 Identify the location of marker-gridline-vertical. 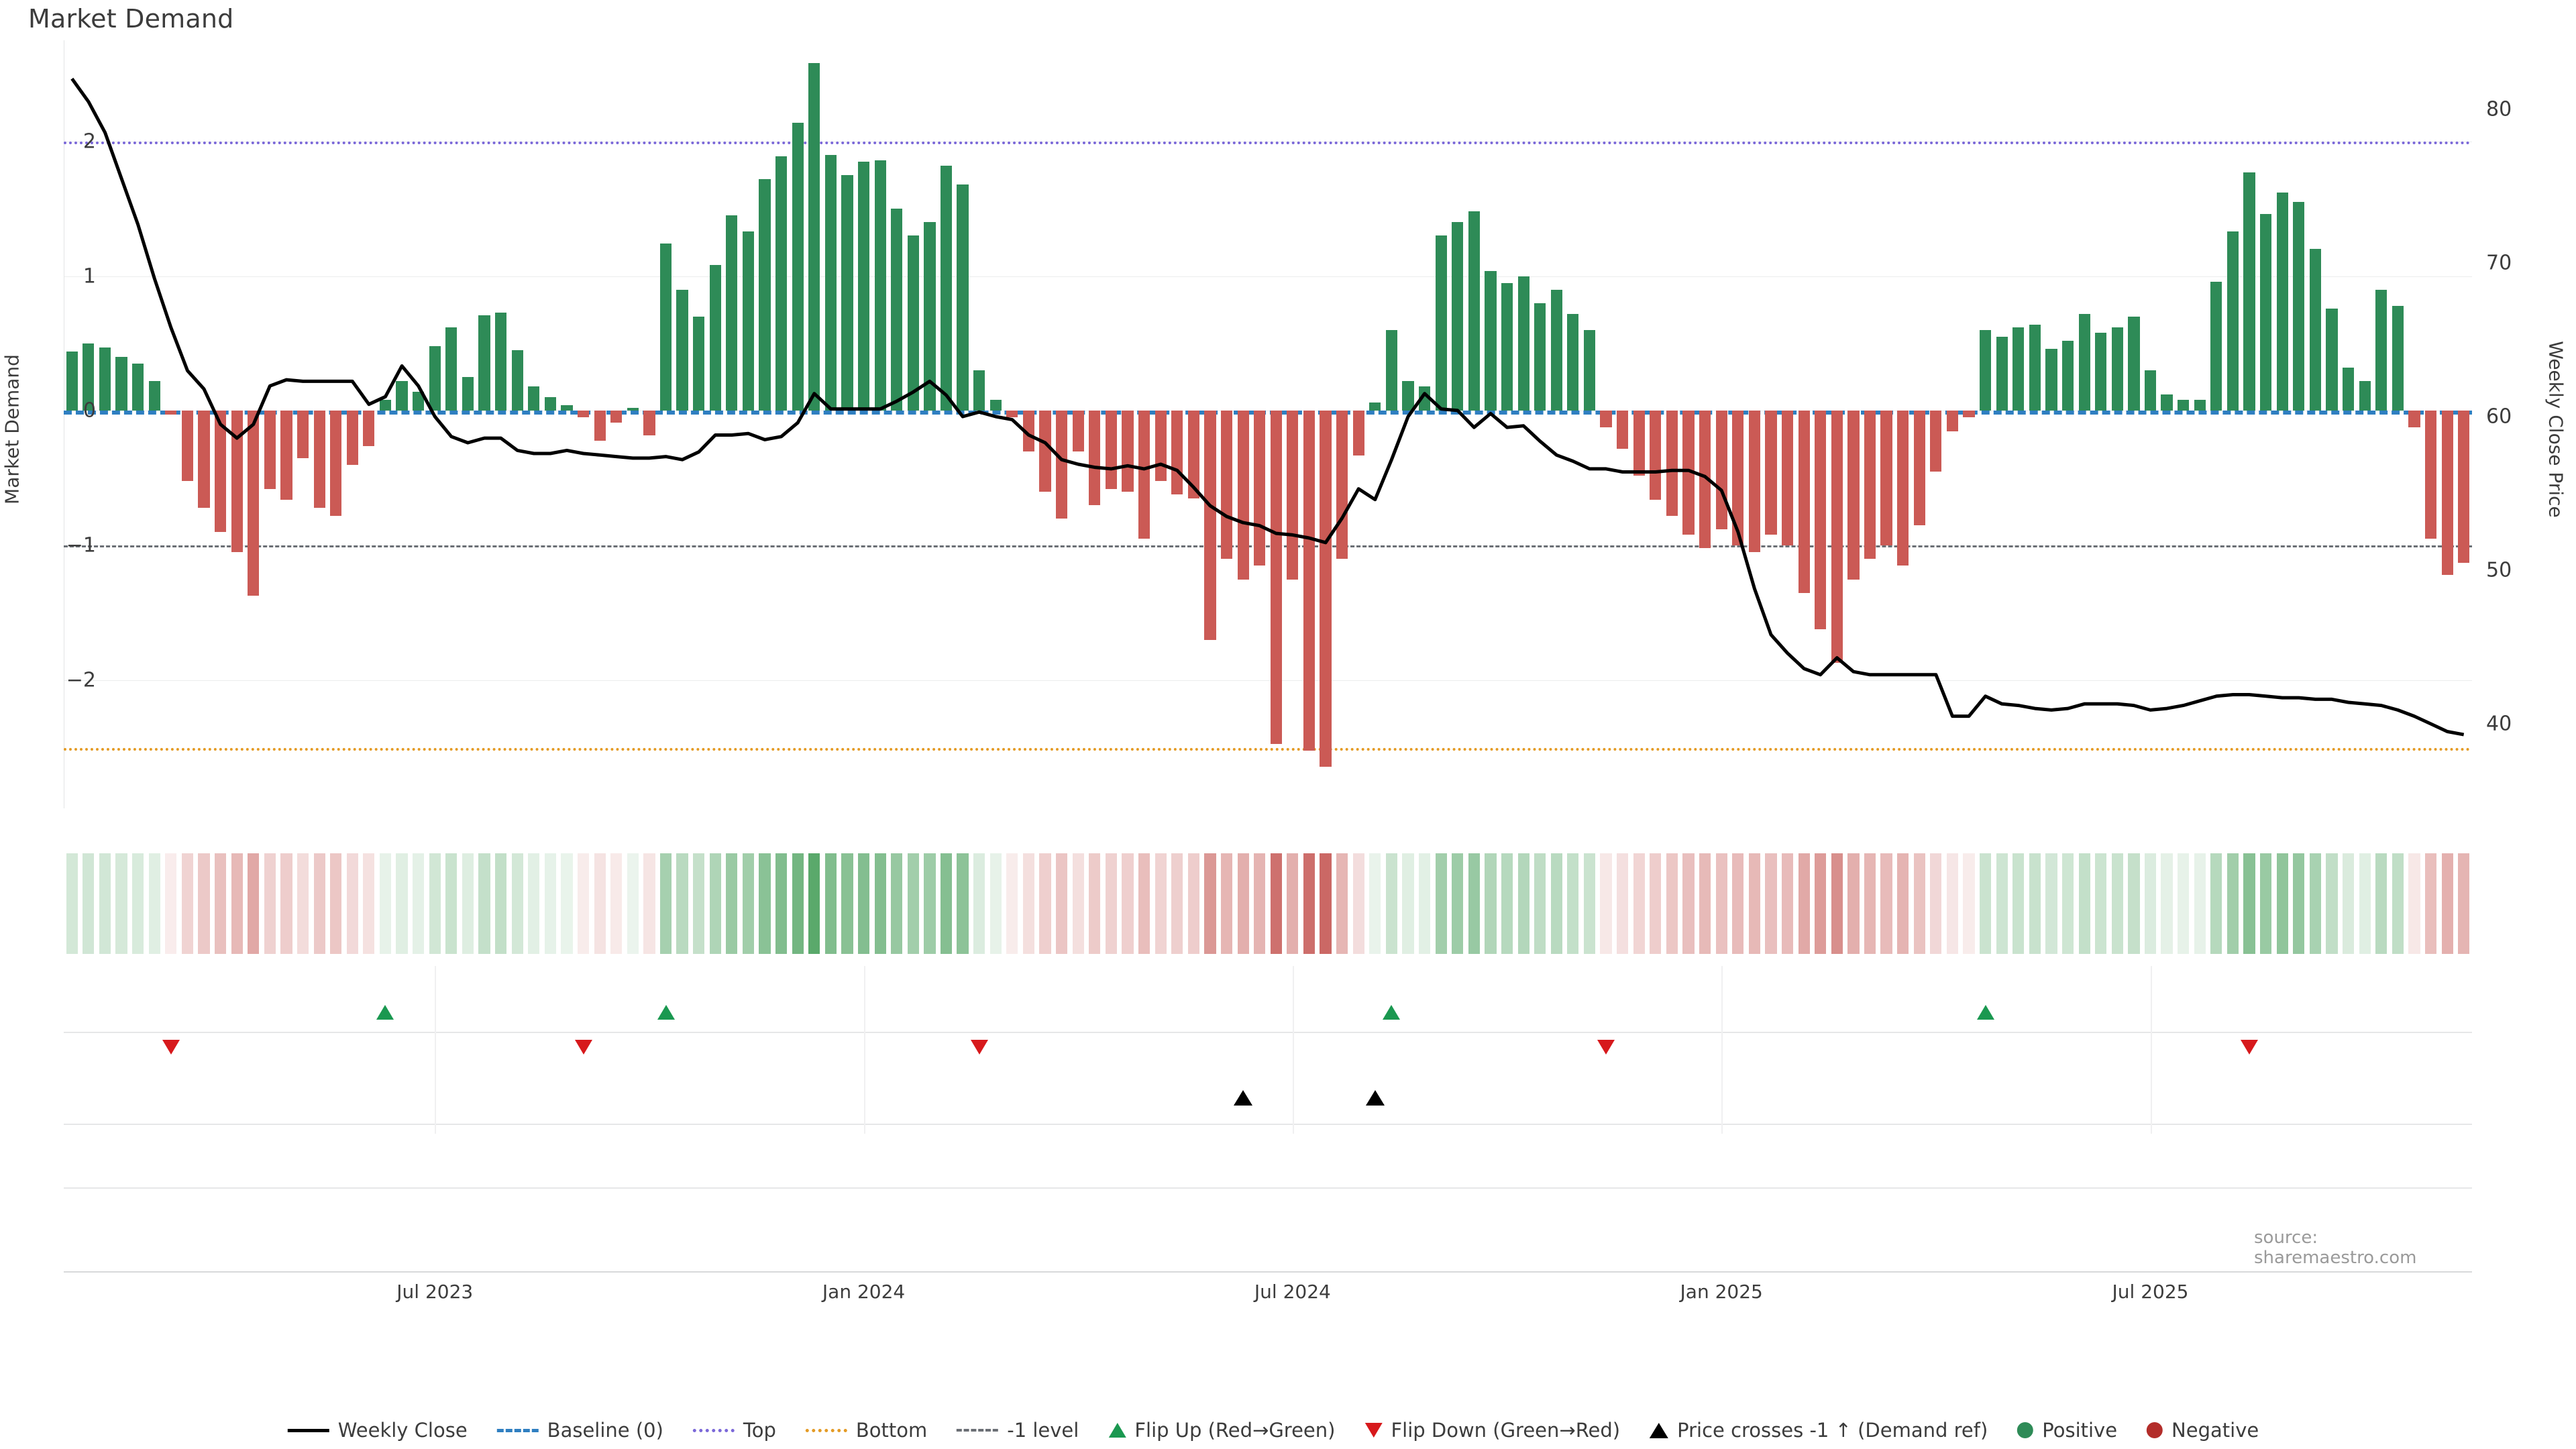
(436, 1050).